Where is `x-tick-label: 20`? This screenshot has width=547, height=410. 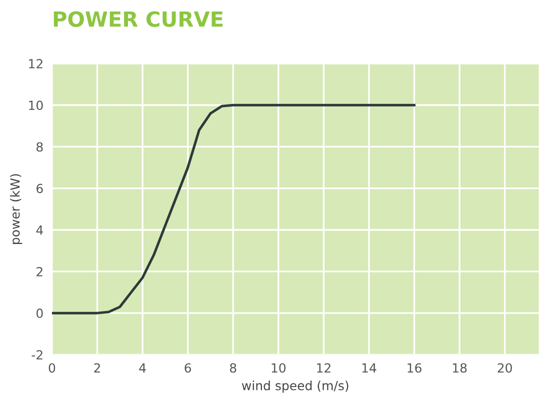
x-tick-label: 20 is located at coordinates (505, 368).